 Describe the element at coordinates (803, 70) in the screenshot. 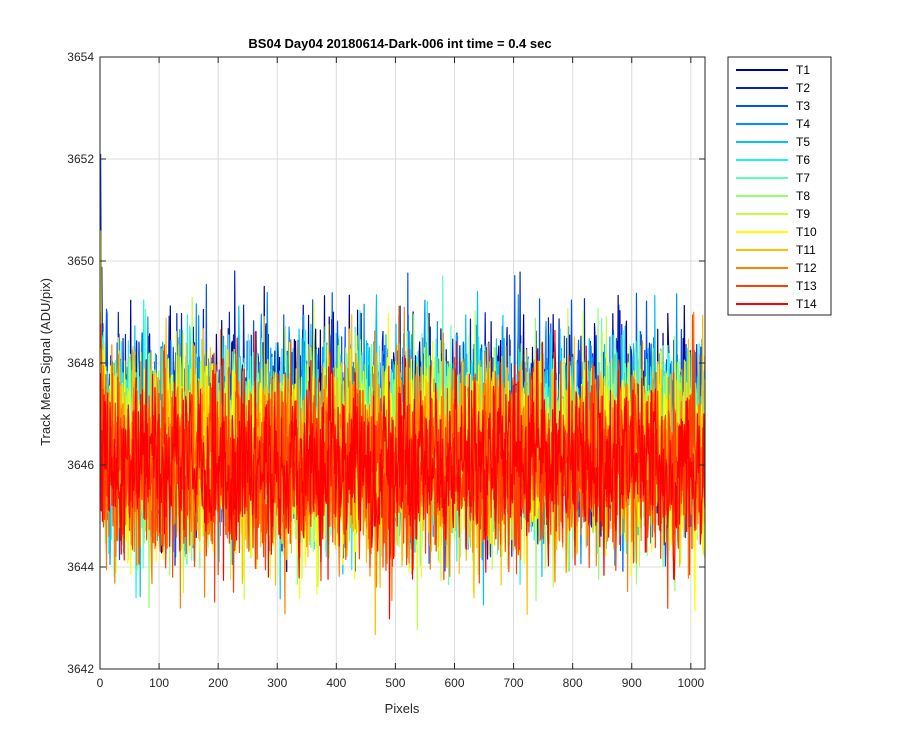

I see `legend-label-t1: T1` at that location.